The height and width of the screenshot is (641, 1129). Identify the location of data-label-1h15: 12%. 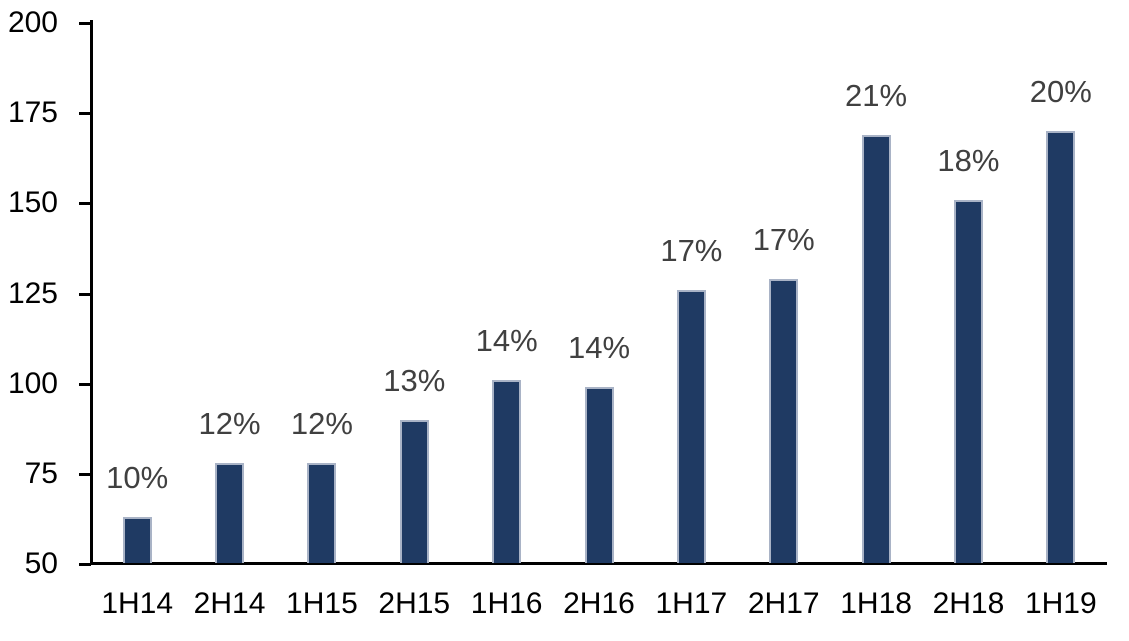
(321, 423).